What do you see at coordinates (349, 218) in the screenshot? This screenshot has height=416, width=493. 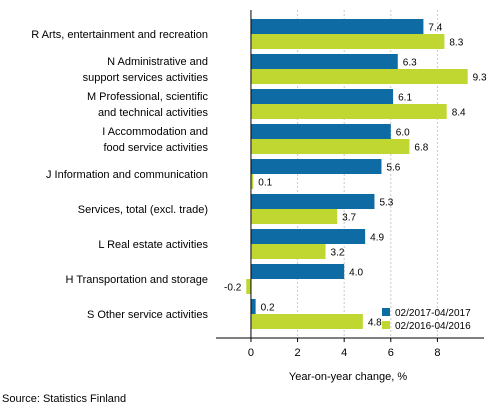 I see `value-label-s2-5: 3.7` at bounding box center [349, 218].